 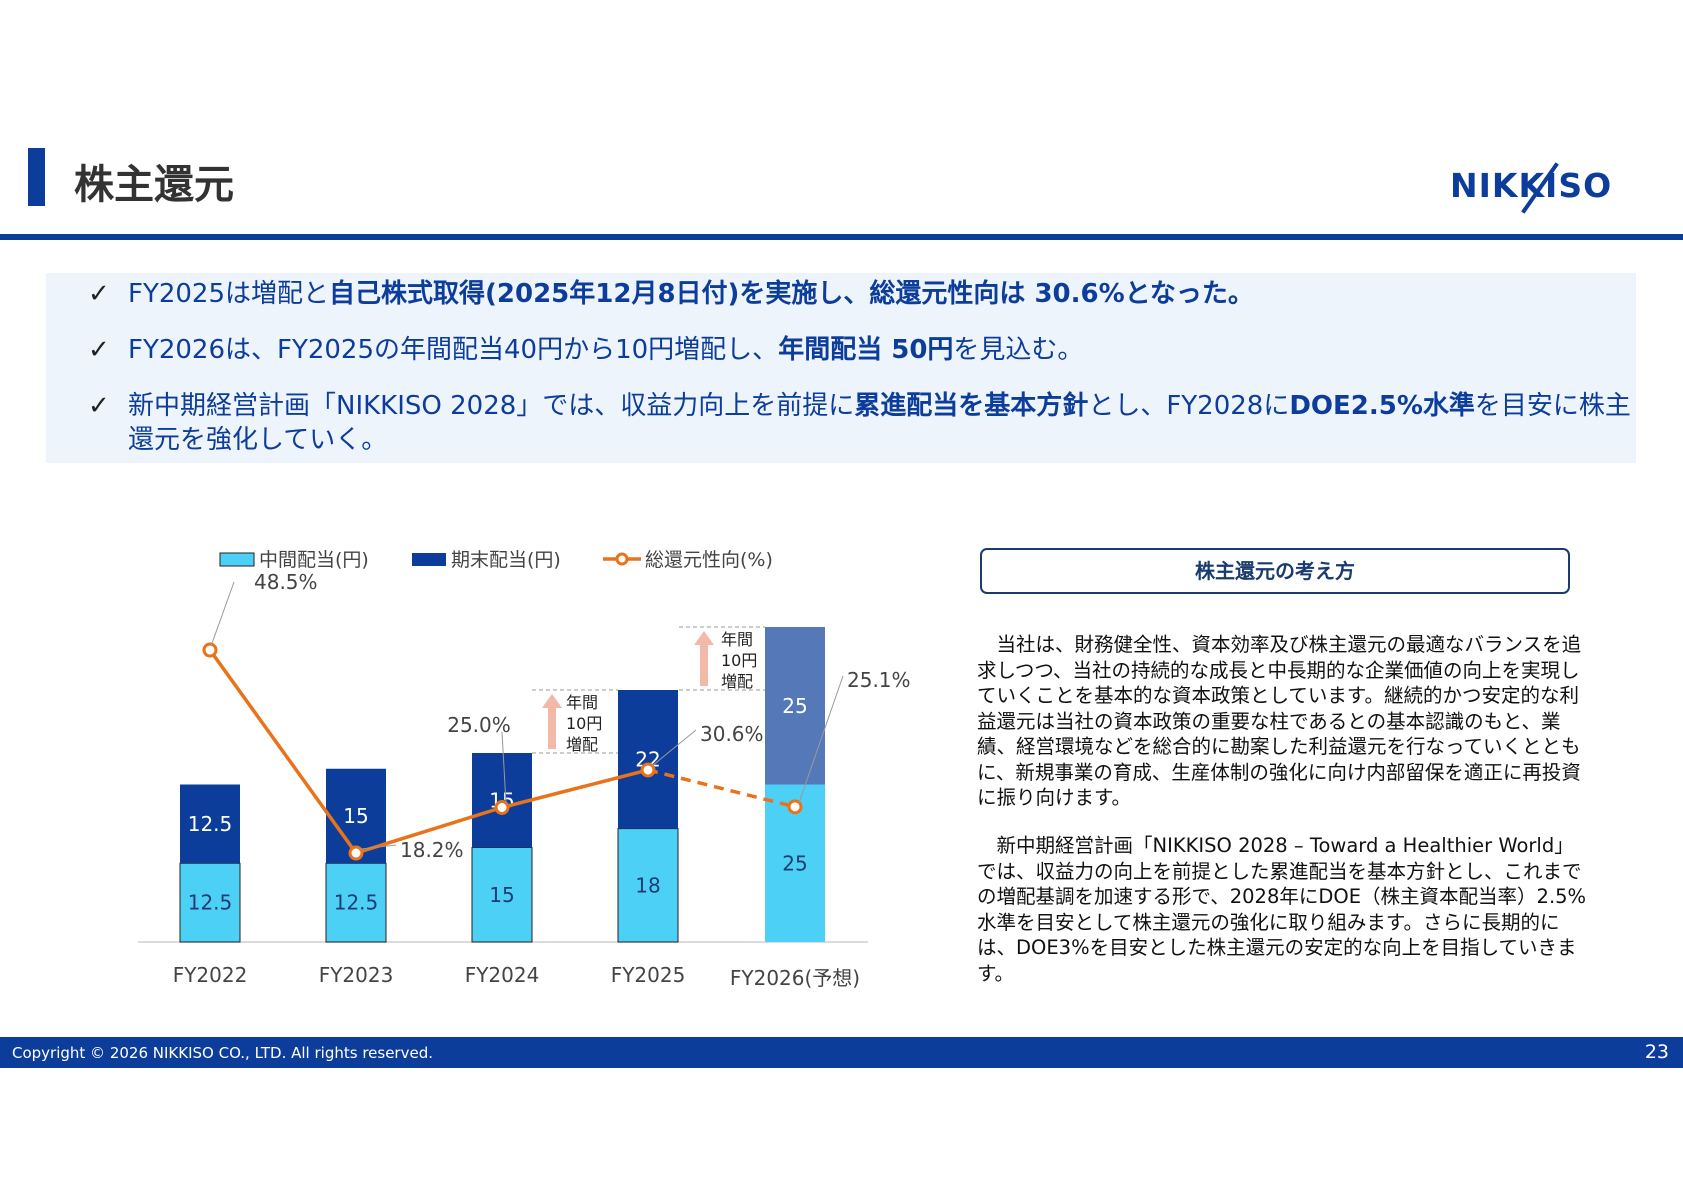 What do you see at coordinates (504, 767) in the screenshot?
I see `payout-ratio-leader-FY2024` at bounding box center [504, 767].